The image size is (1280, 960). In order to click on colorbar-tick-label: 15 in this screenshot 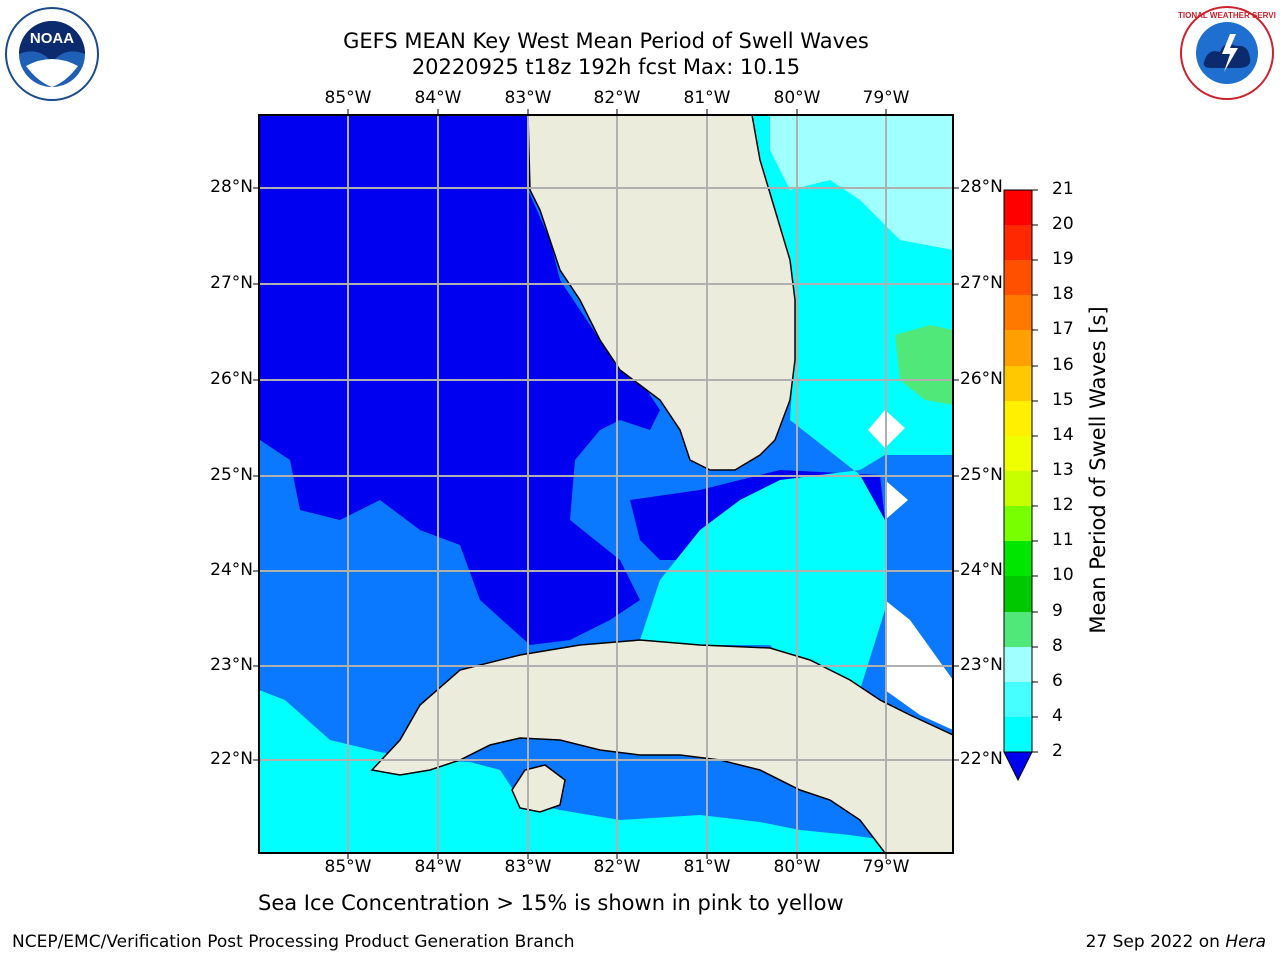, I will do `click(1063, 400)`.